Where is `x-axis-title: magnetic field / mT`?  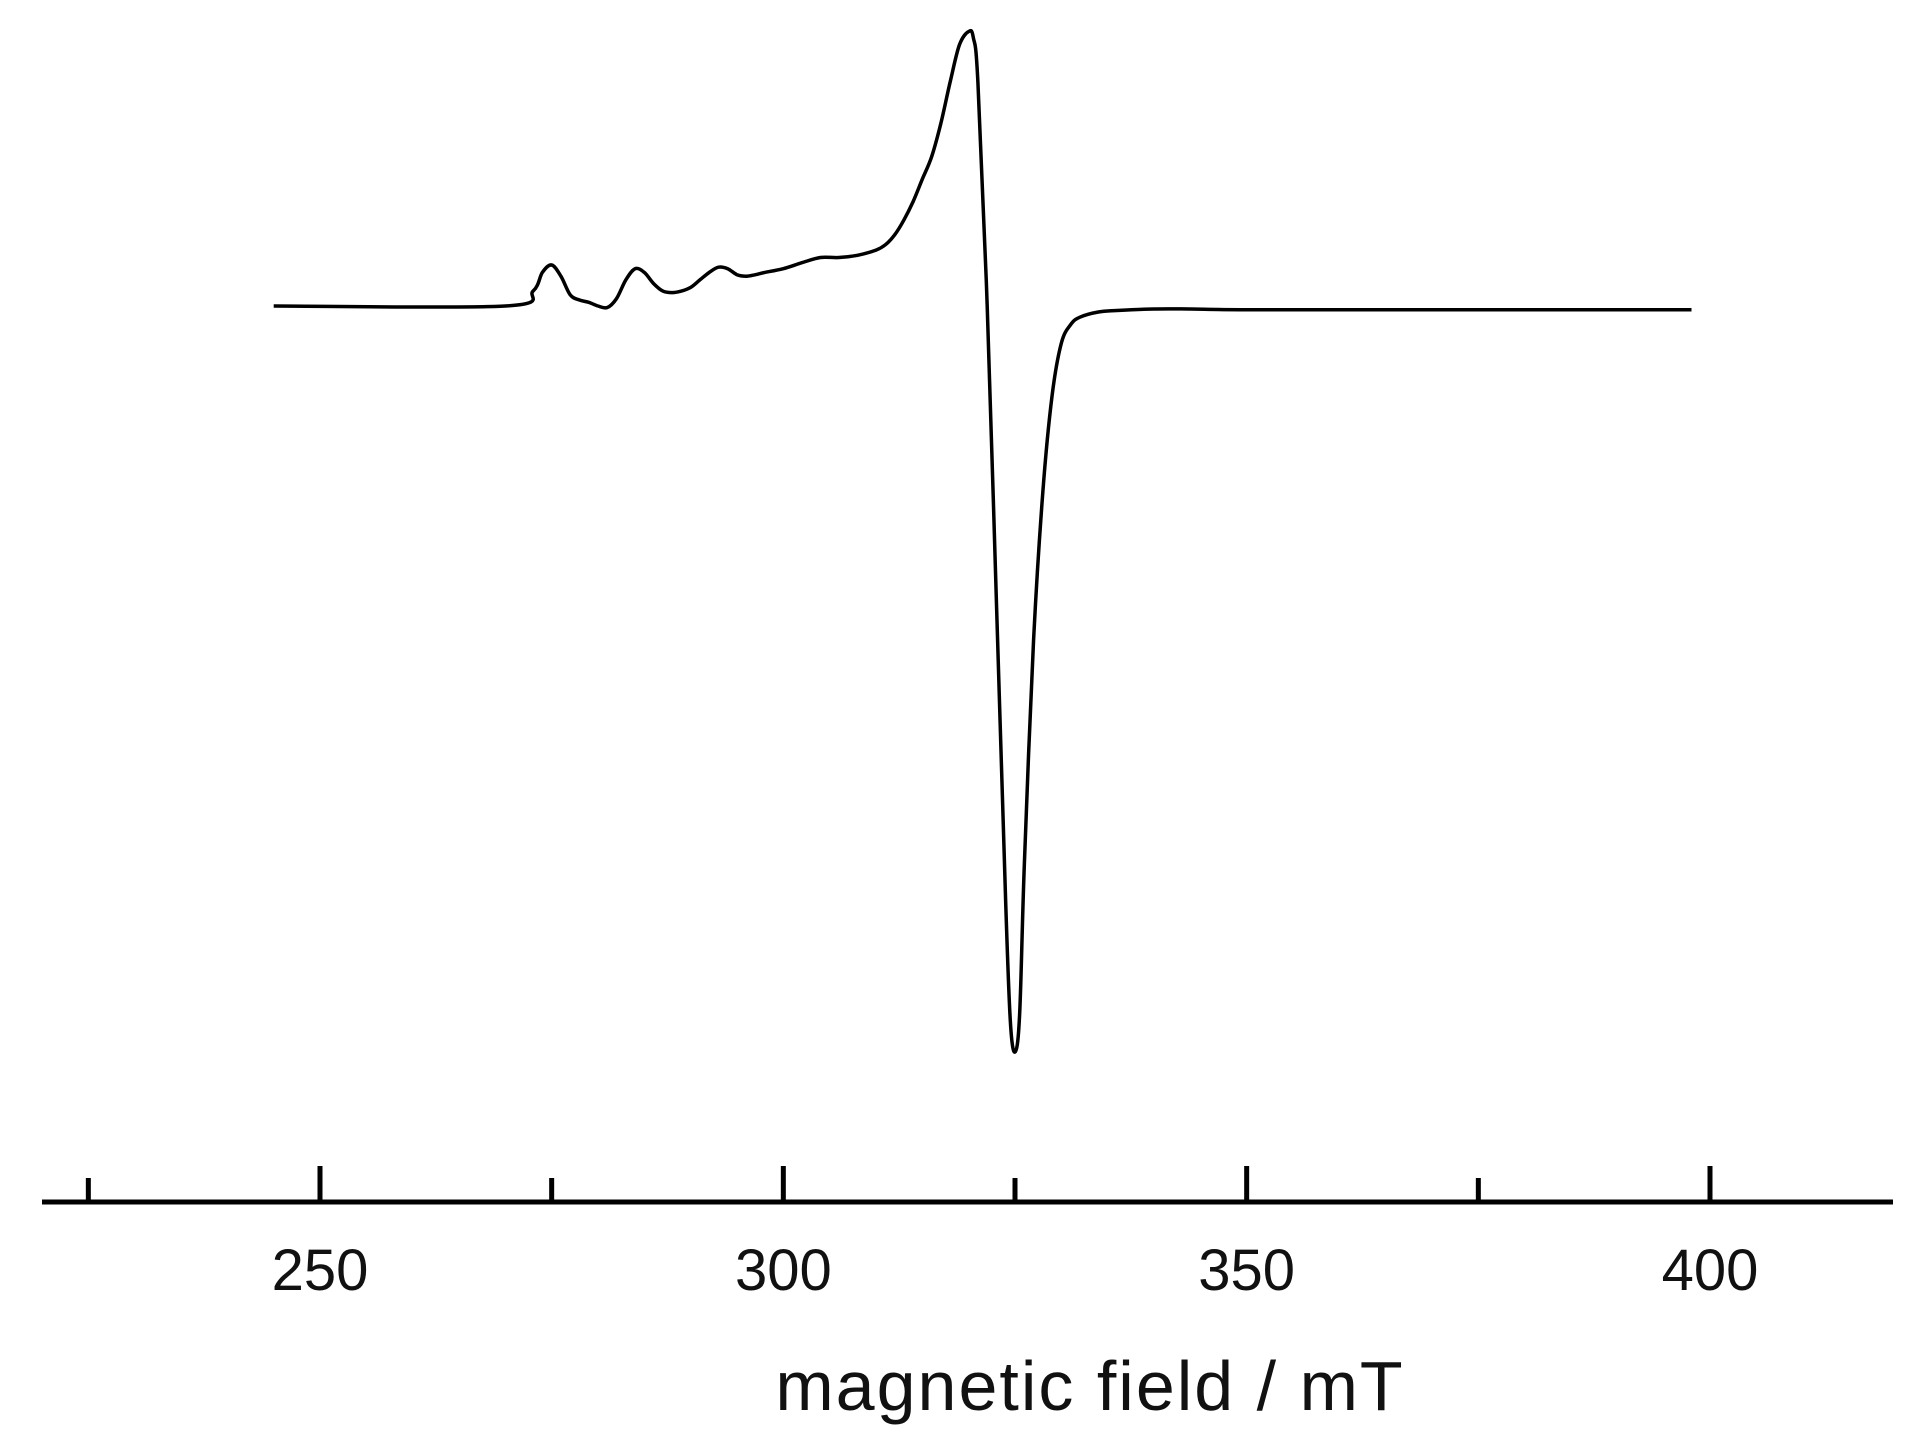
x-axis-title: magnetic field / mT is located at coordinates (1089, 1386).